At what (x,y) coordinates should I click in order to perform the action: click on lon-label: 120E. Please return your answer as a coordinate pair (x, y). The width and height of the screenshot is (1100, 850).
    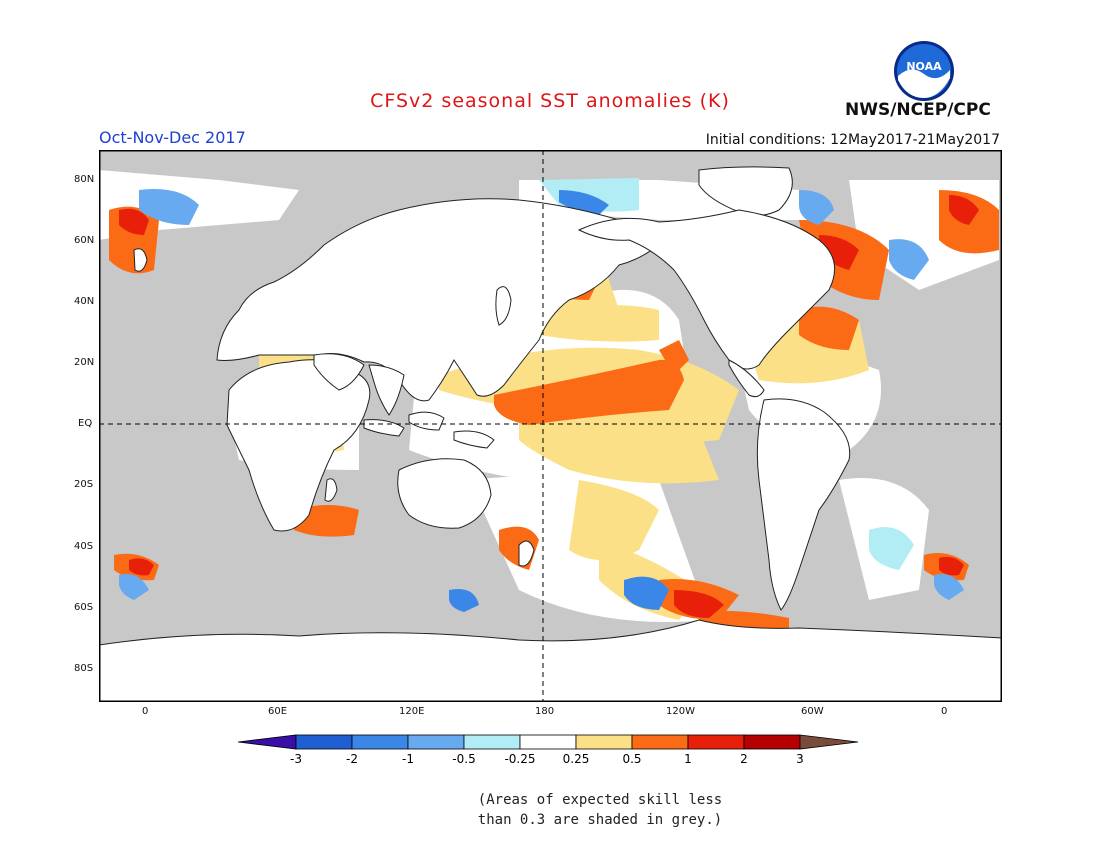
    Looking at the image, I should click on (412, 711).